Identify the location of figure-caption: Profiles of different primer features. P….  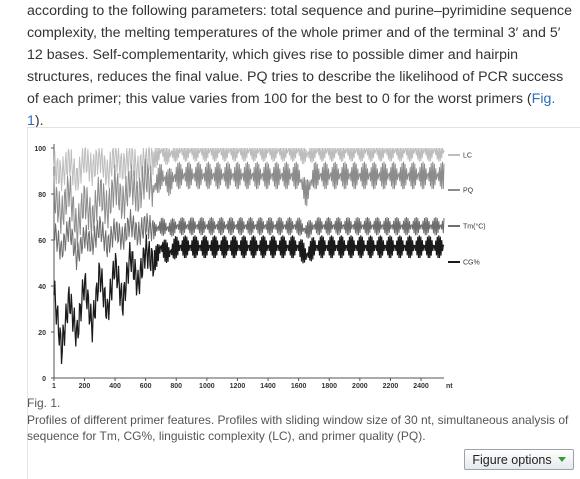
(298, 428).